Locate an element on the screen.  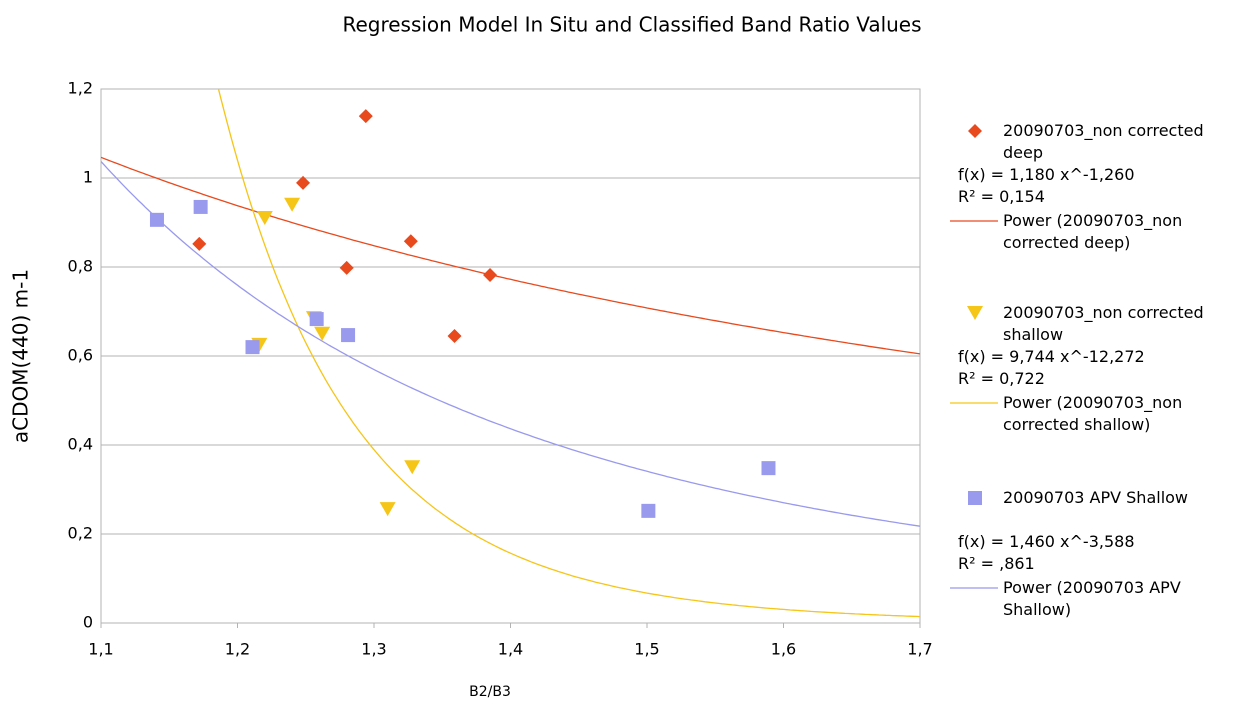
legend-trend-label: Power (20090703_non corrected deep) is located at coordinates (1093, 231).